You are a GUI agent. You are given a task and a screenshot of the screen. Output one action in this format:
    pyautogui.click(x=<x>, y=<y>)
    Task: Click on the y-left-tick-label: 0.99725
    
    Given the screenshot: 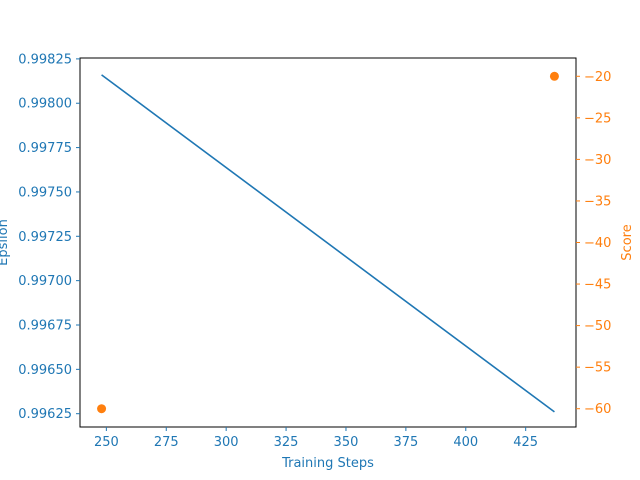 What is the action you would take?
    pyautogui.click(x=45, y=237)
    